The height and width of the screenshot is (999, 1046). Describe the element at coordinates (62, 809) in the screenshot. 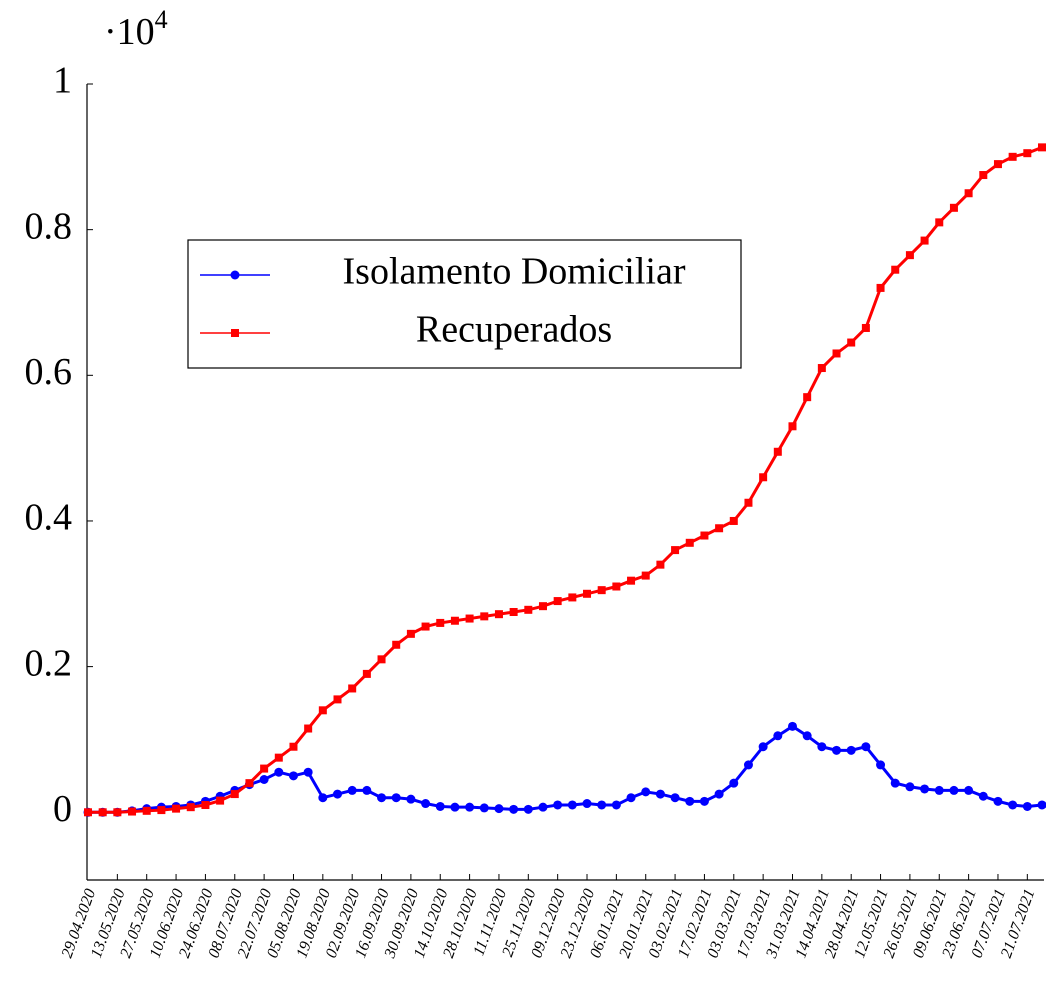

I see `y-tick-label: 0` at that location.